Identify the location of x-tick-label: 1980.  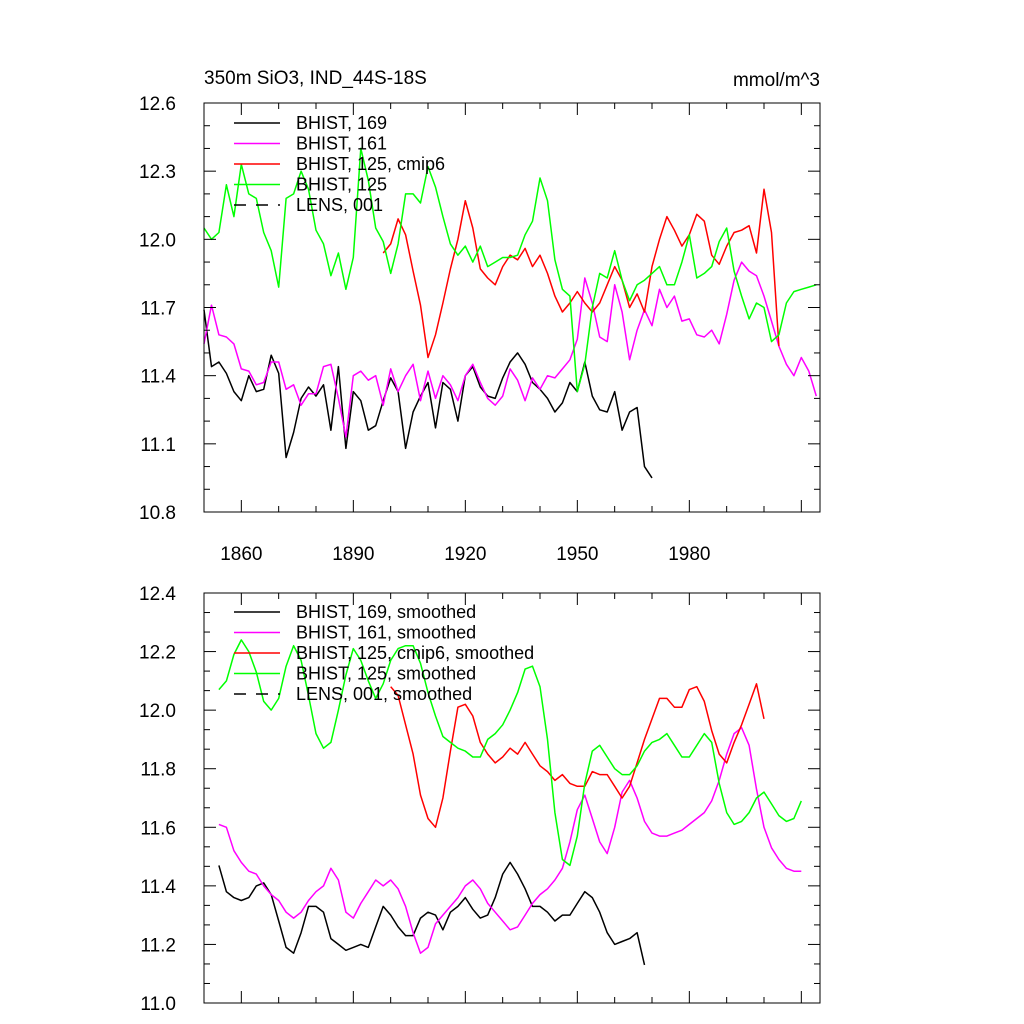
(689, 554).